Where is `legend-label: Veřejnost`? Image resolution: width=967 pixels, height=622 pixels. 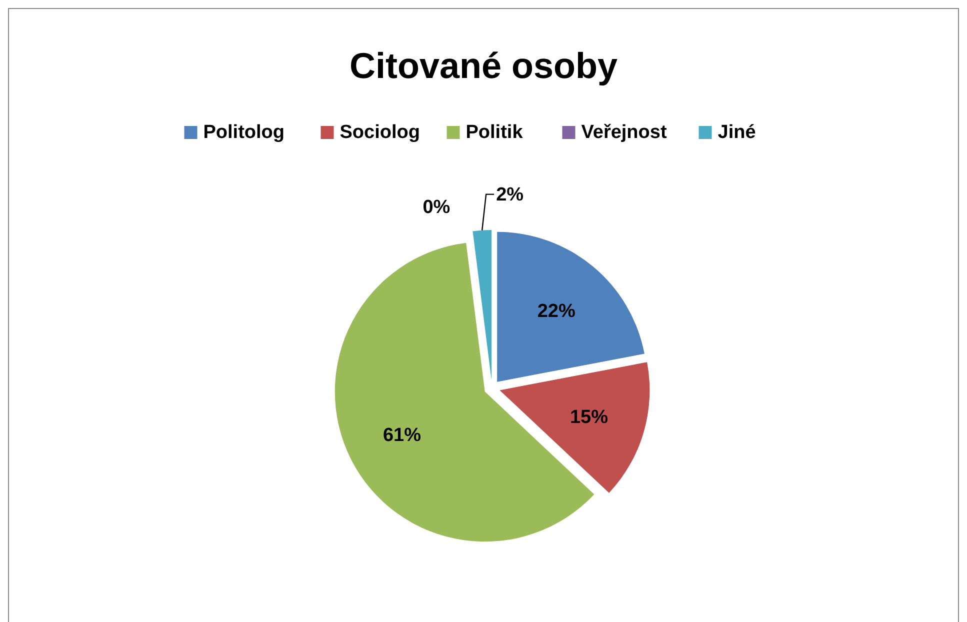
legend-label: Veřejnost is located at coordinates (624, 132).